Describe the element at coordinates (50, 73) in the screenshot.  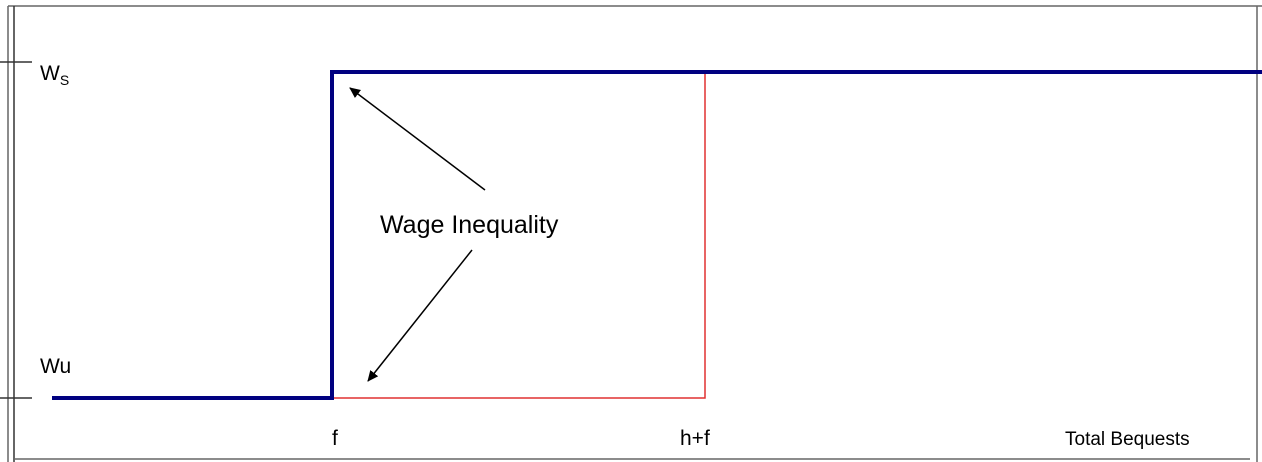
I see `label-ws-main: W` at that location.